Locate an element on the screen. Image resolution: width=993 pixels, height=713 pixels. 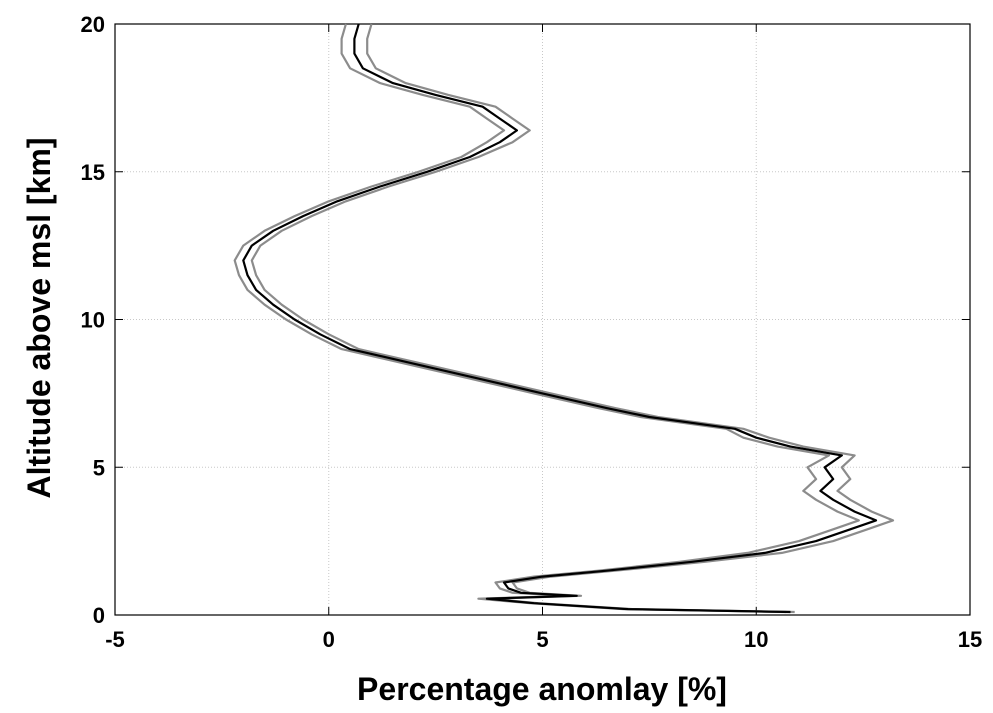
x-tick-label: 0 is located at coordinates (329, 639).